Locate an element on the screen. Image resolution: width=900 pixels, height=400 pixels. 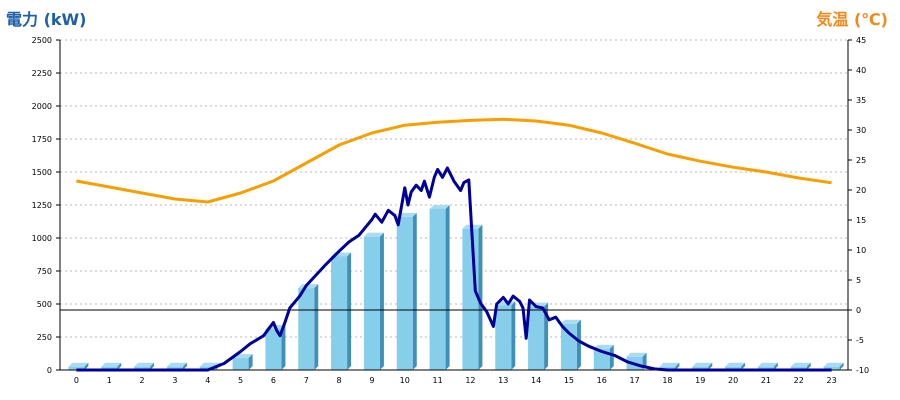
right-axis-tick-label: -10 is located at coordinates (862, 370).